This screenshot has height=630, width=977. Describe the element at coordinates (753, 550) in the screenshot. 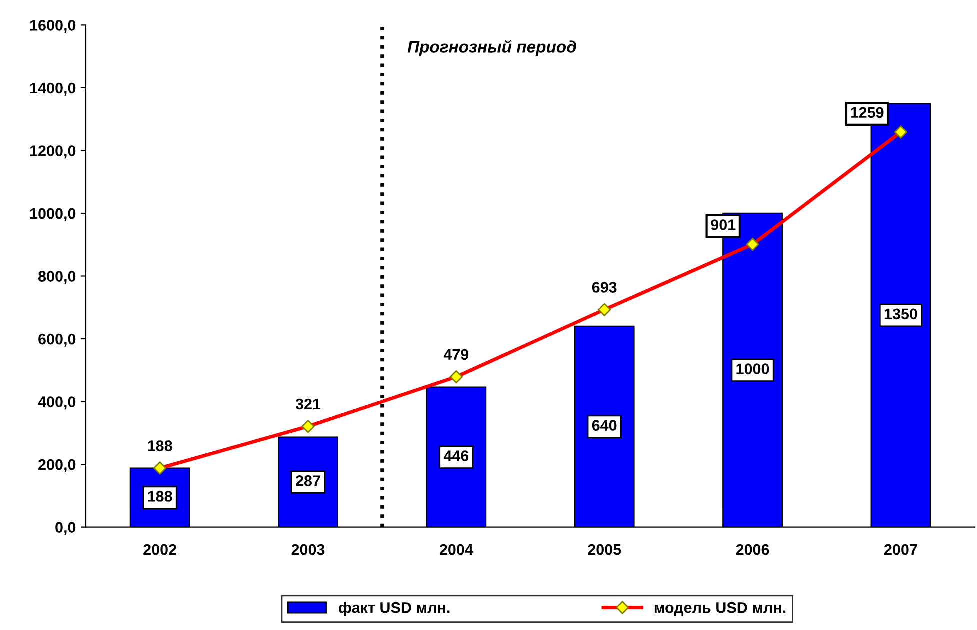

I see `x-tick-label: 2006` at that location.